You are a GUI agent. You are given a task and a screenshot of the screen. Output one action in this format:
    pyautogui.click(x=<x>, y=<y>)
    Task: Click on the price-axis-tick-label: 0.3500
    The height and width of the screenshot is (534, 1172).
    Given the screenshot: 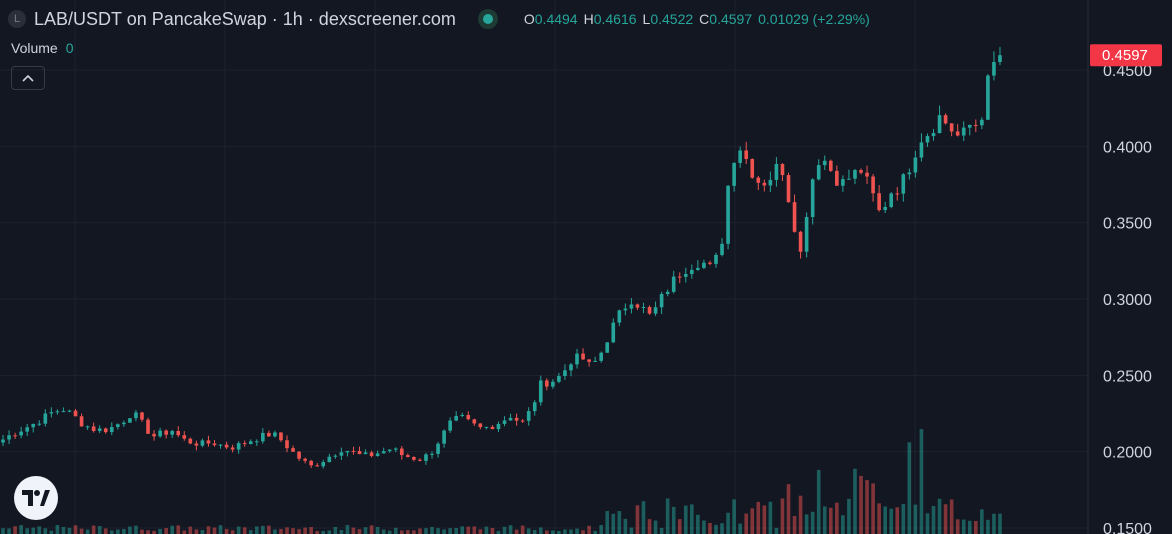 What is the action you would take?
    pyautogui.click(x=1127, y=224)
    